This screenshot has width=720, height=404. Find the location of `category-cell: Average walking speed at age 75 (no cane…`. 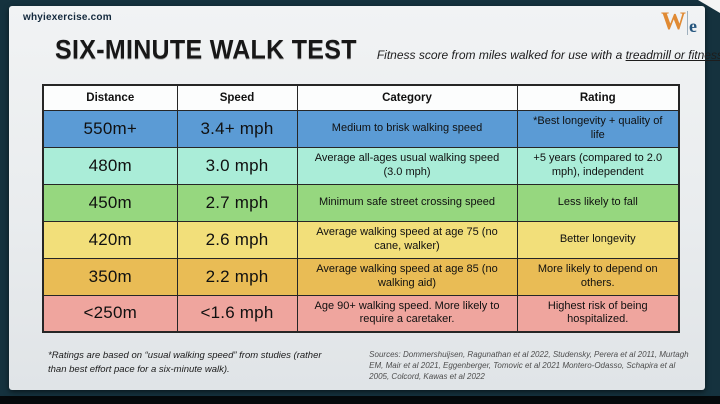

category-cell: Average walking speed at age 75 (no cane… is located at coordinates (407, 239).